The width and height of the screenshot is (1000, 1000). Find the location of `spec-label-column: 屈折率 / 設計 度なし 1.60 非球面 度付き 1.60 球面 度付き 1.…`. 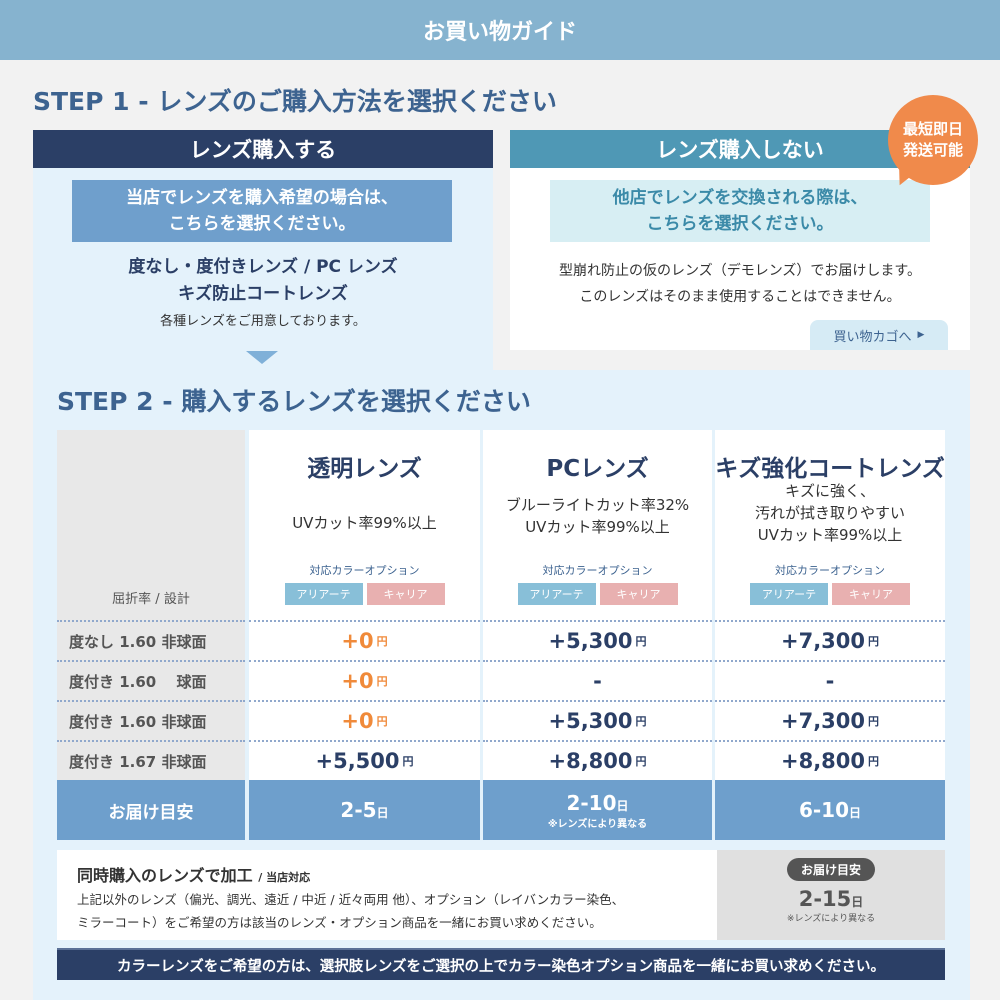

spec-label-column: 屈折率 / 設計 度なし 1.60 非球面 度付き 1.60 球面 度付き 1.… is located at coordinates (151, 635).